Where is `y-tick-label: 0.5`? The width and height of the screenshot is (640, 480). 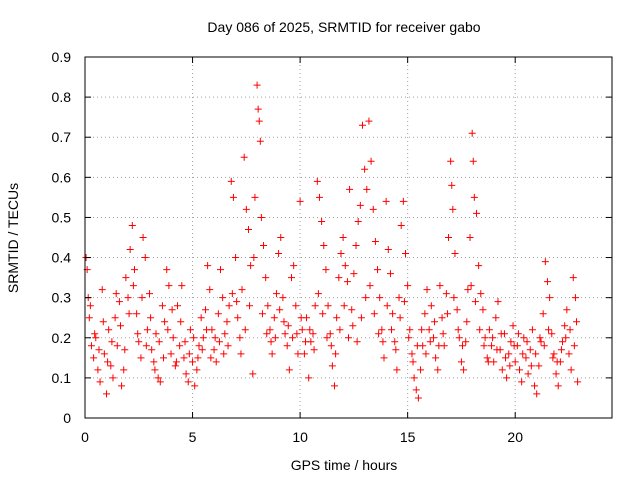 y-tick-label: 0.5 is located at coordinates (62, 217).